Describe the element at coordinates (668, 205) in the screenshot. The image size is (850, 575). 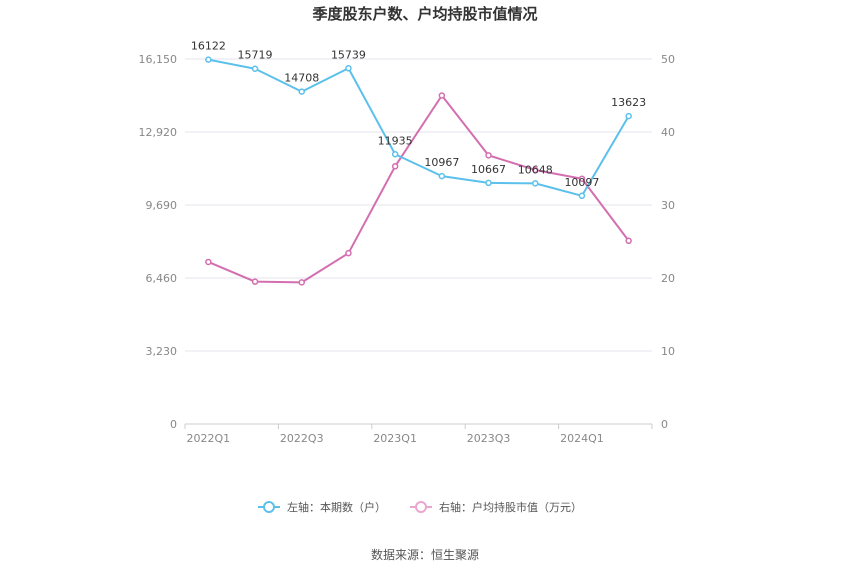
I see `y-right-tick-label: 30` at that location.